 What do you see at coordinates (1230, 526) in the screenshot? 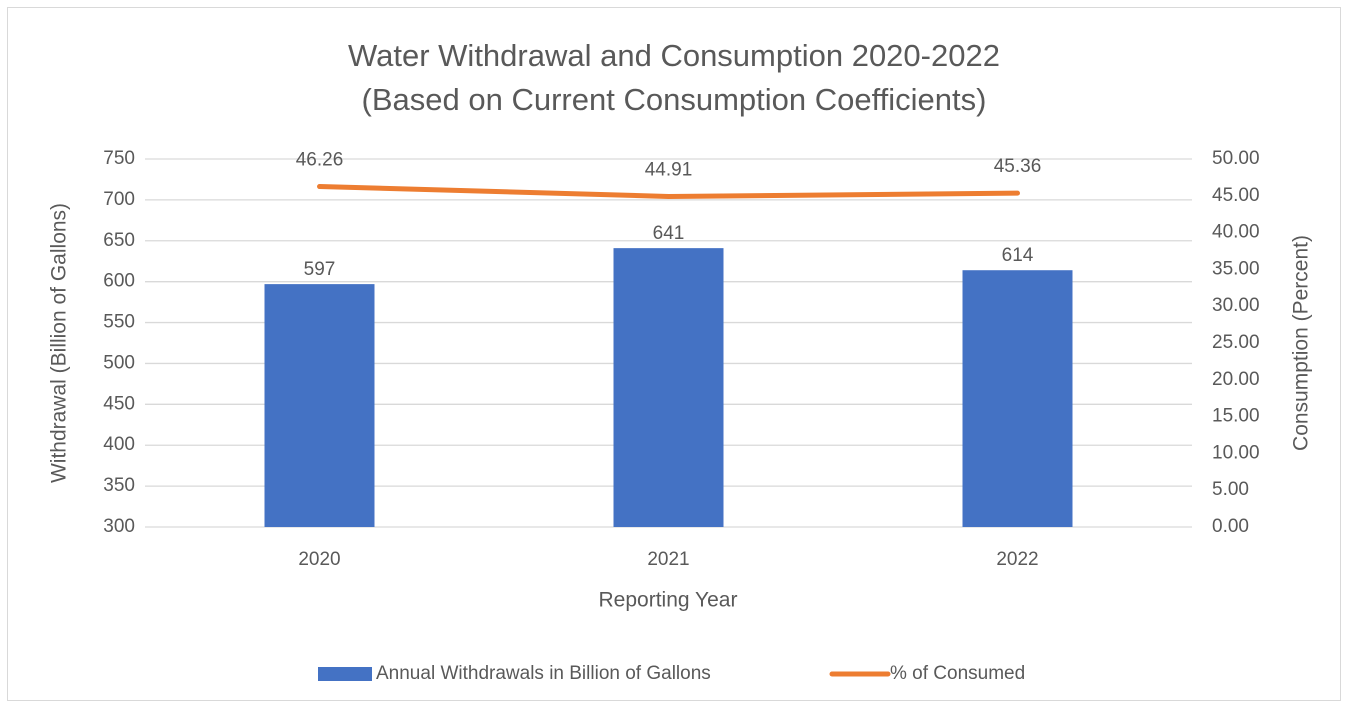
I see `y2-tick-label: 0.00` at bounding box center [1230, 526].